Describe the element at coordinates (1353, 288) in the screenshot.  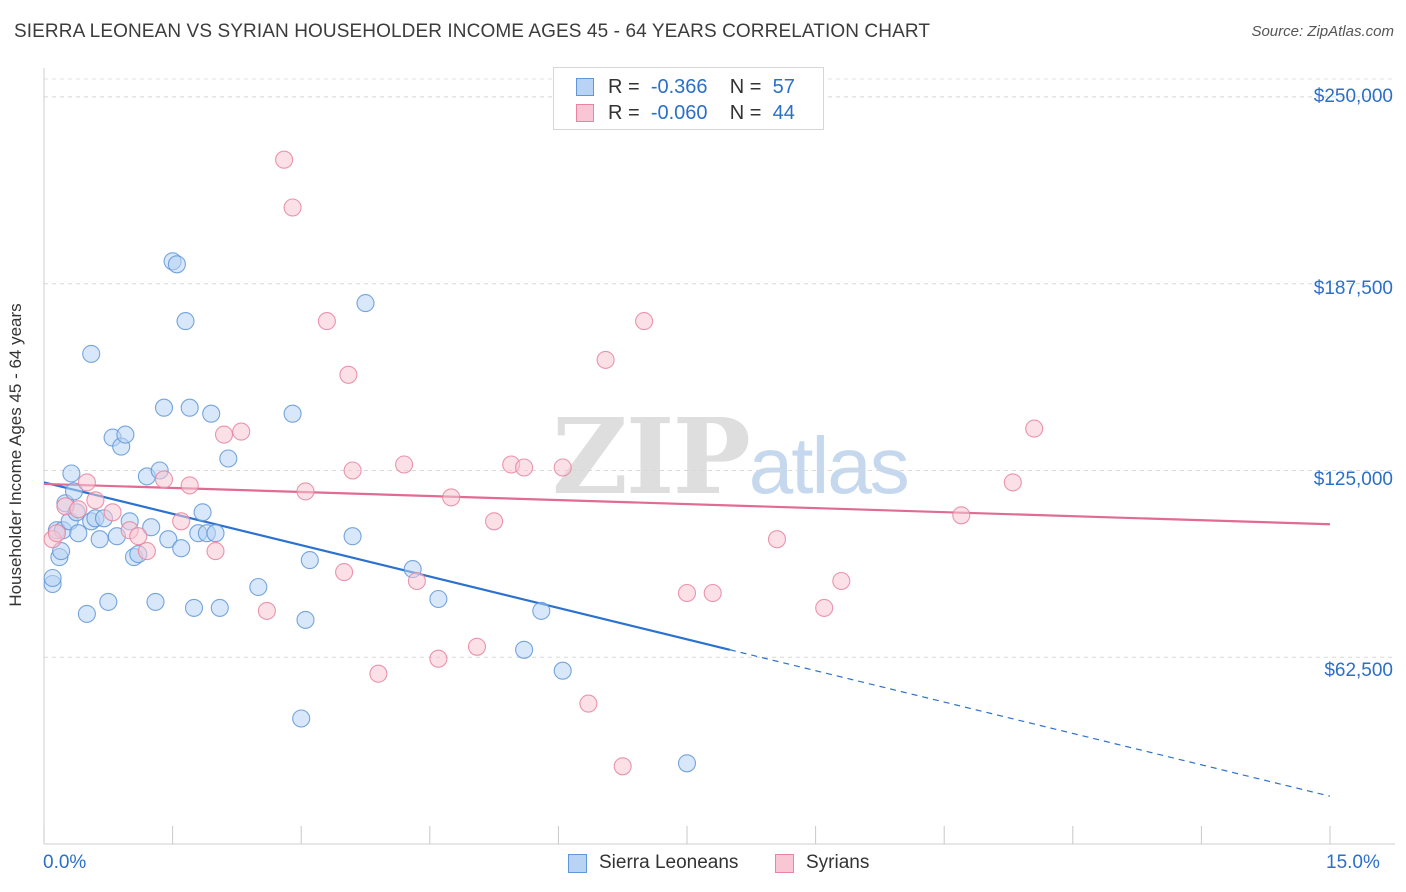
I see `y-tick-label-187500: $187,500` at that location.